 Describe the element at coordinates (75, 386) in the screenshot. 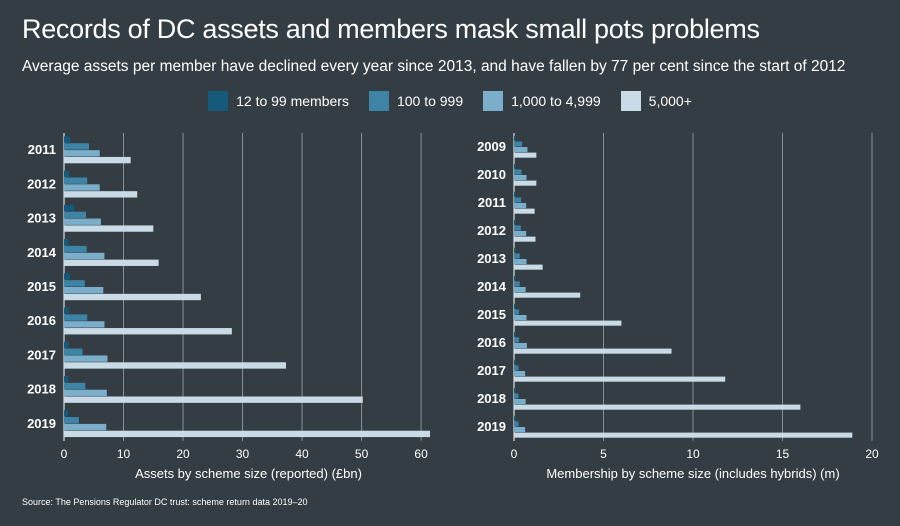

I see `bar-assets-2018-s1` at that location.